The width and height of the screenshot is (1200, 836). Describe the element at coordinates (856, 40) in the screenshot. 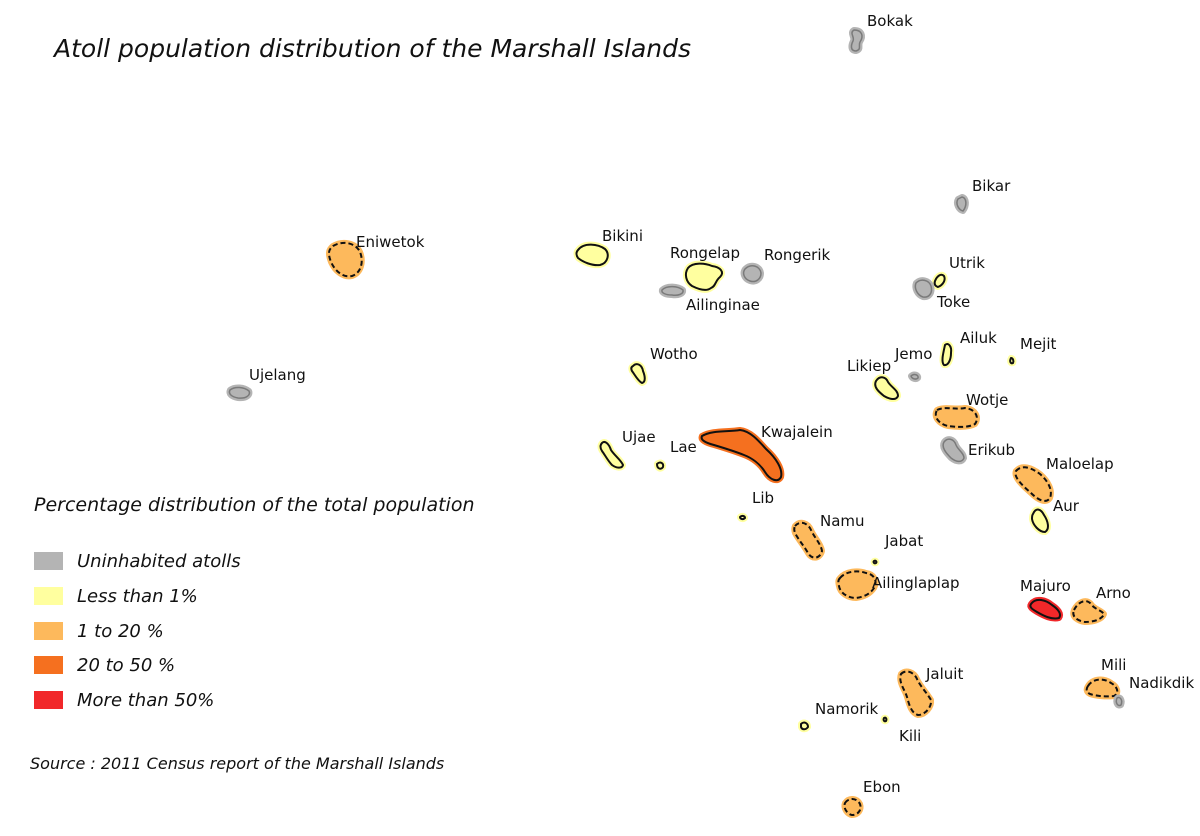

I see `atoll-shape-bokak` at that location.